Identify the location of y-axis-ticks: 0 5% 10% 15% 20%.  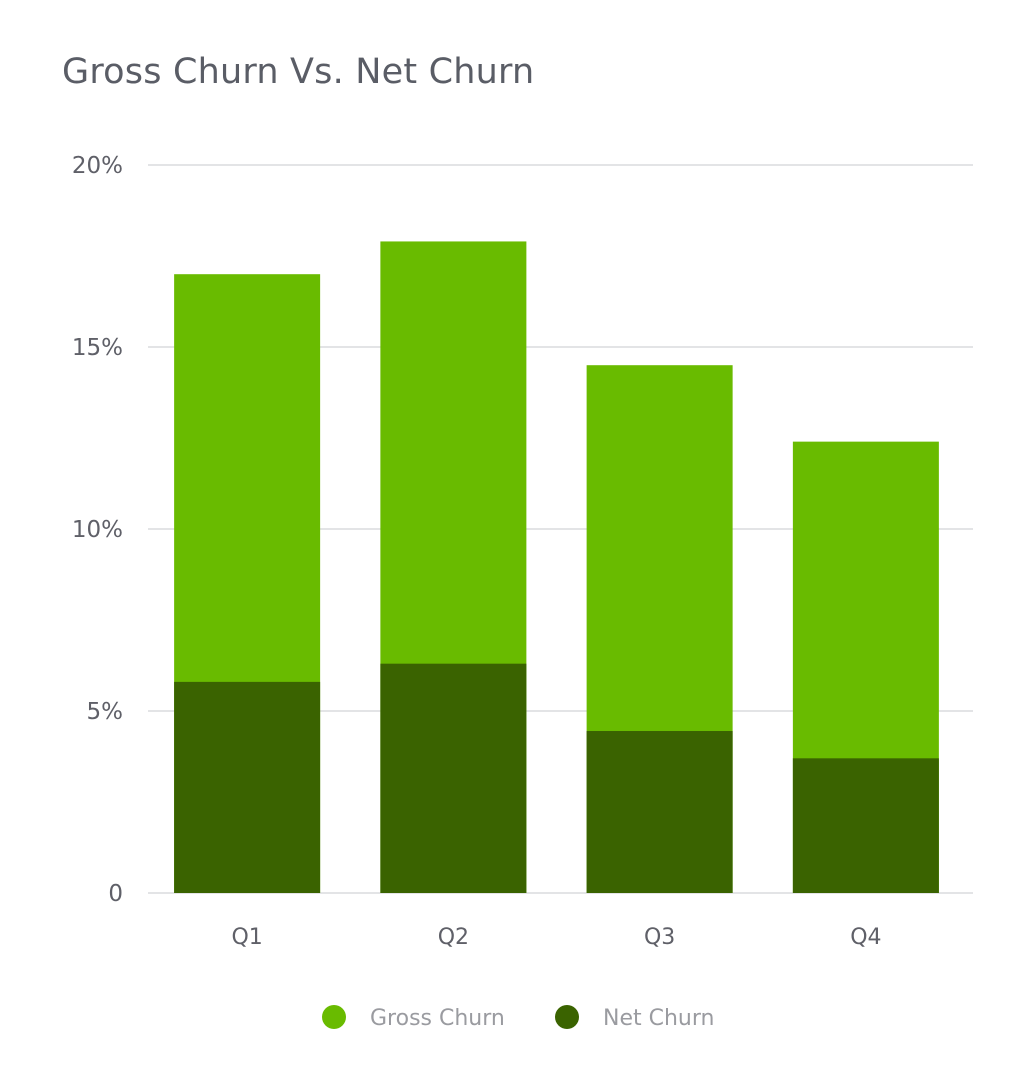
(97, 530).